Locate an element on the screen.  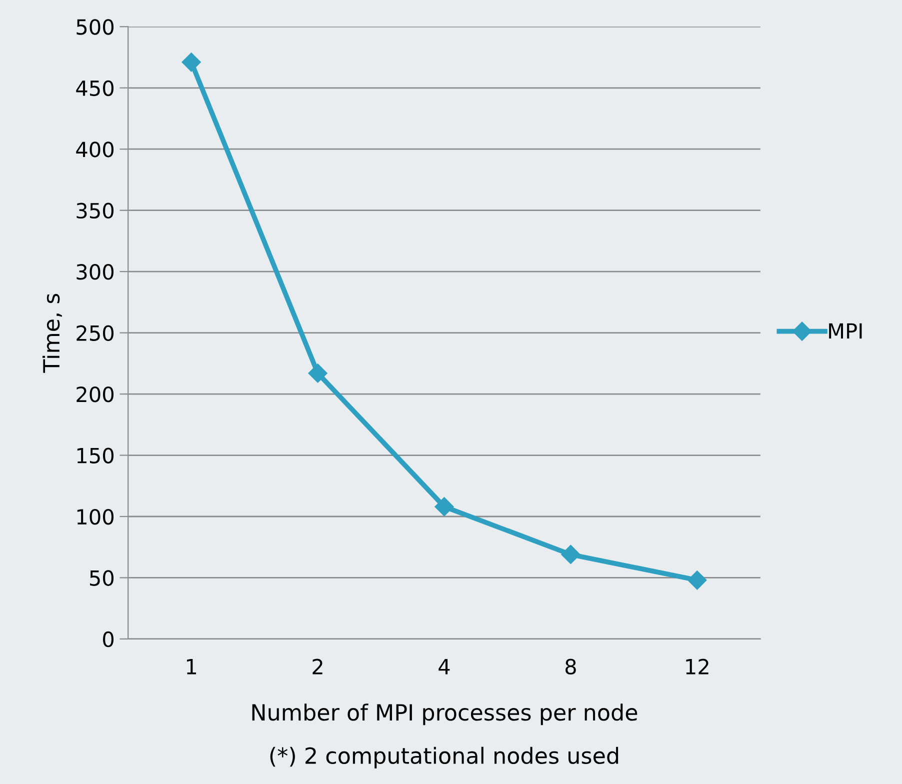
y-tick-label: 200 is located at coordinates (95, 394).